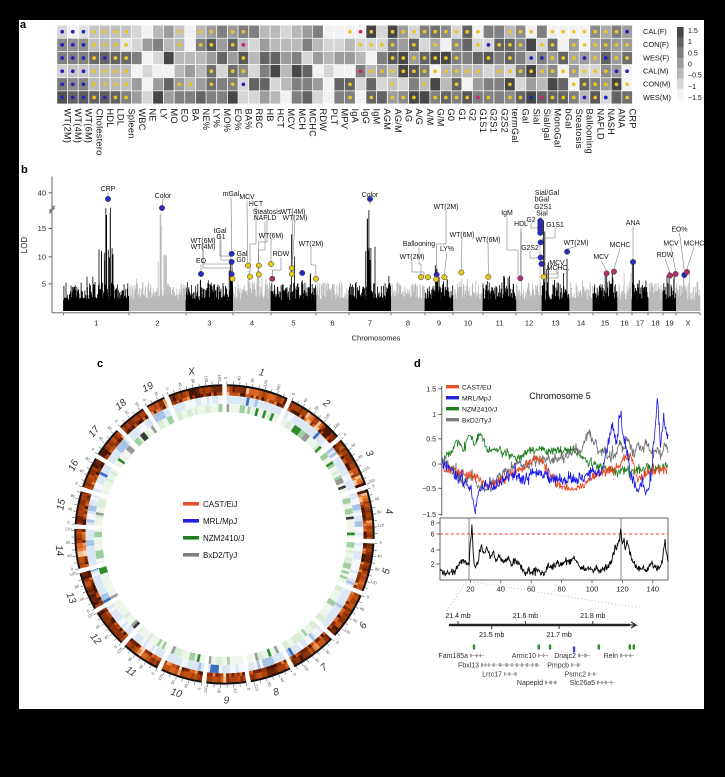  I want to click on svg-text: MCH, so click(302, 120).